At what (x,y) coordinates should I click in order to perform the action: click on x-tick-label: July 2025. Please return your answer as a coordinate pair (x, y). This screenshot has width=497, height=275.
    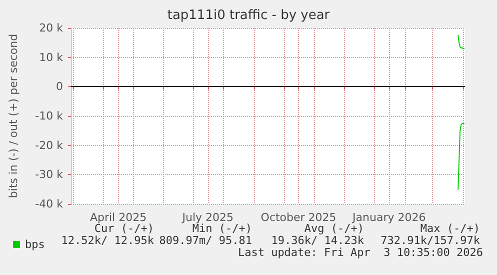
    Looking at the image, I should click on (207, 217).